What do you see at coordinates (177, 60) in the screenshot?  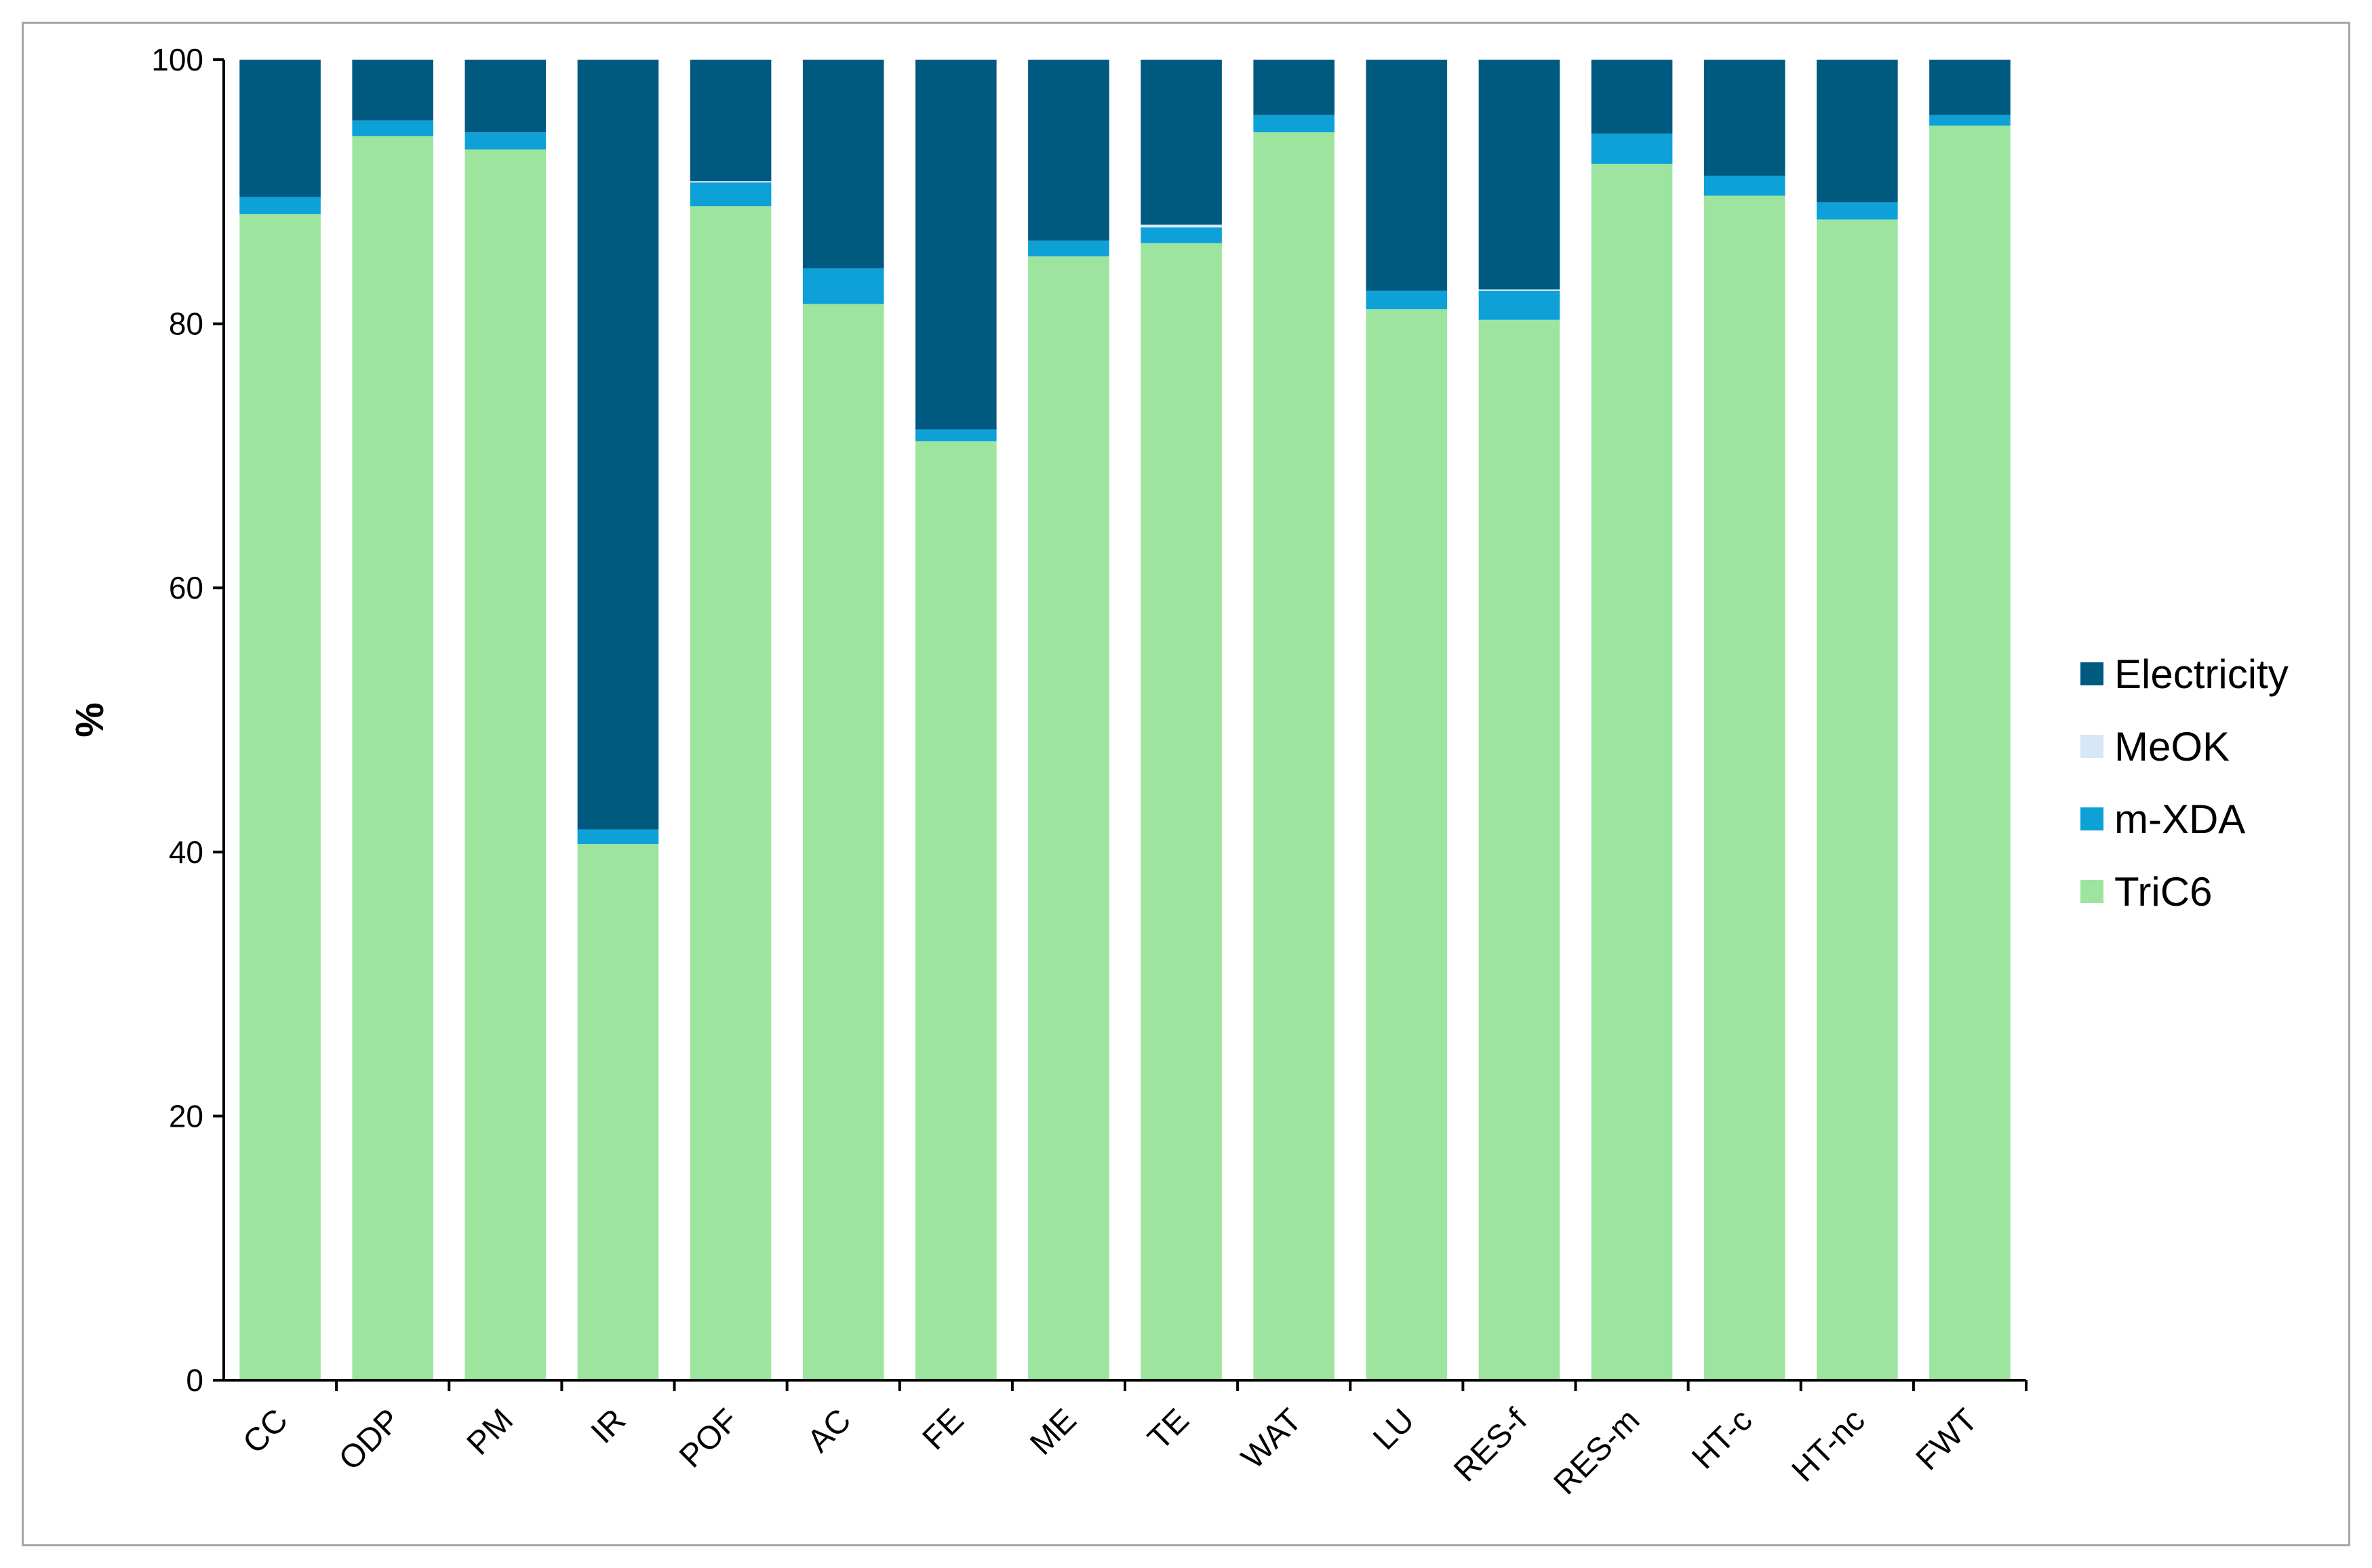 I see `y-tick-label: 100` at bounding box center [177, 60].